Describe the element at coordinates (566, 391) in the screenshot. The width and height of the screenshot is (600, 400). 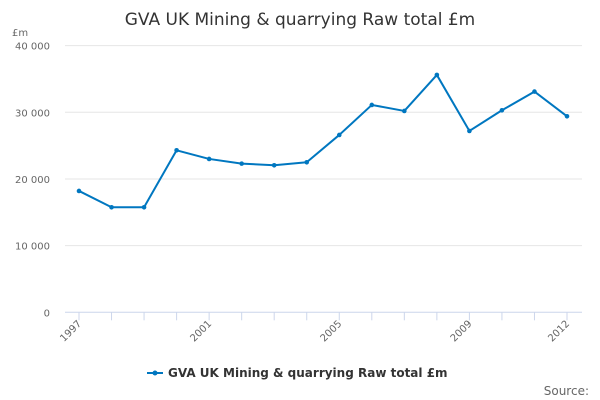
I see `source-label: Source:` at that location.